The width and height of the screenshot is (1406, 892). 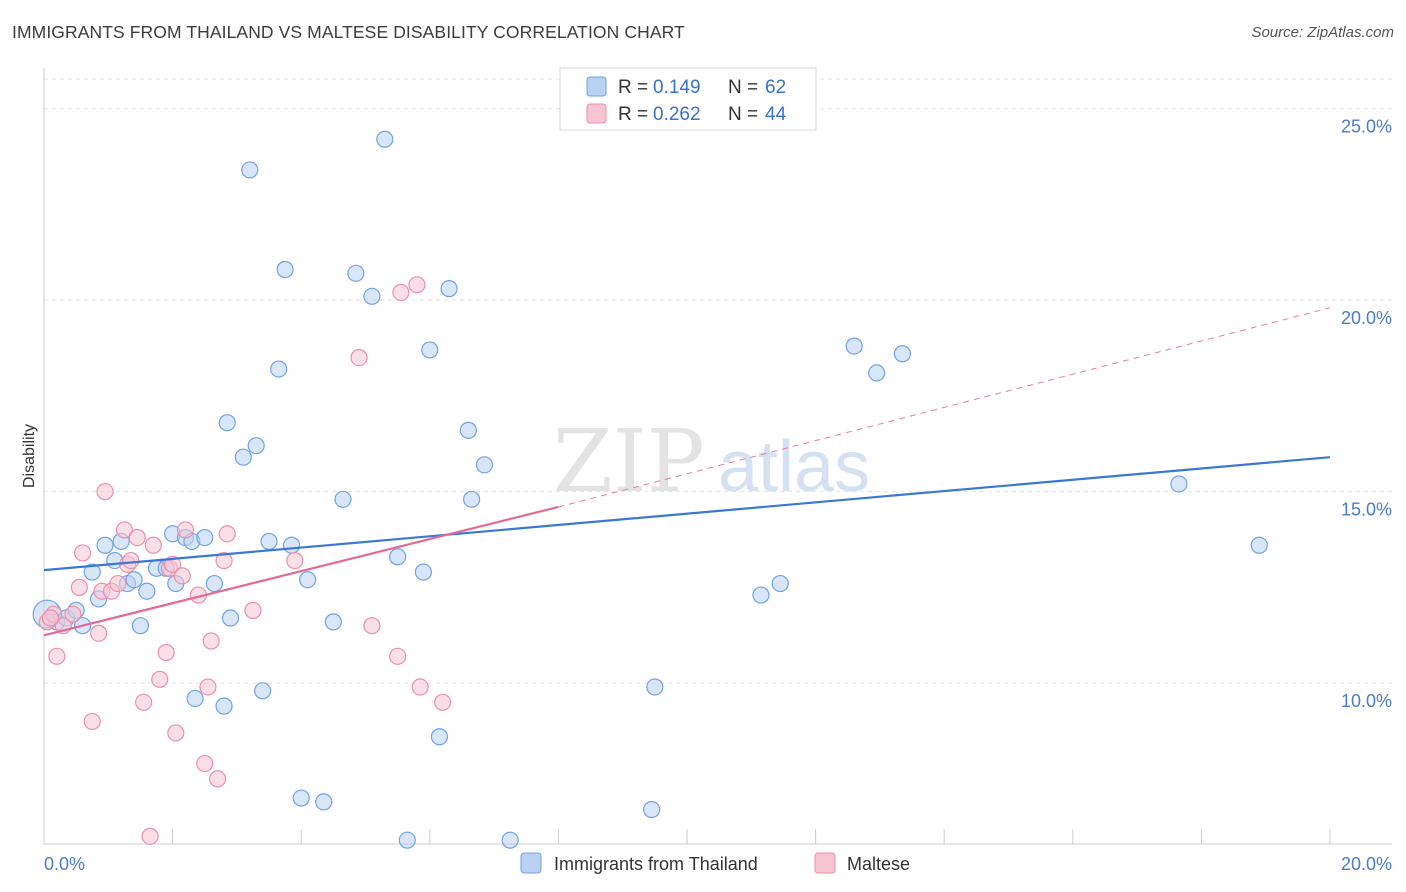 I want to click on watermark-atlas: atlas, so click(x=794, y=467).